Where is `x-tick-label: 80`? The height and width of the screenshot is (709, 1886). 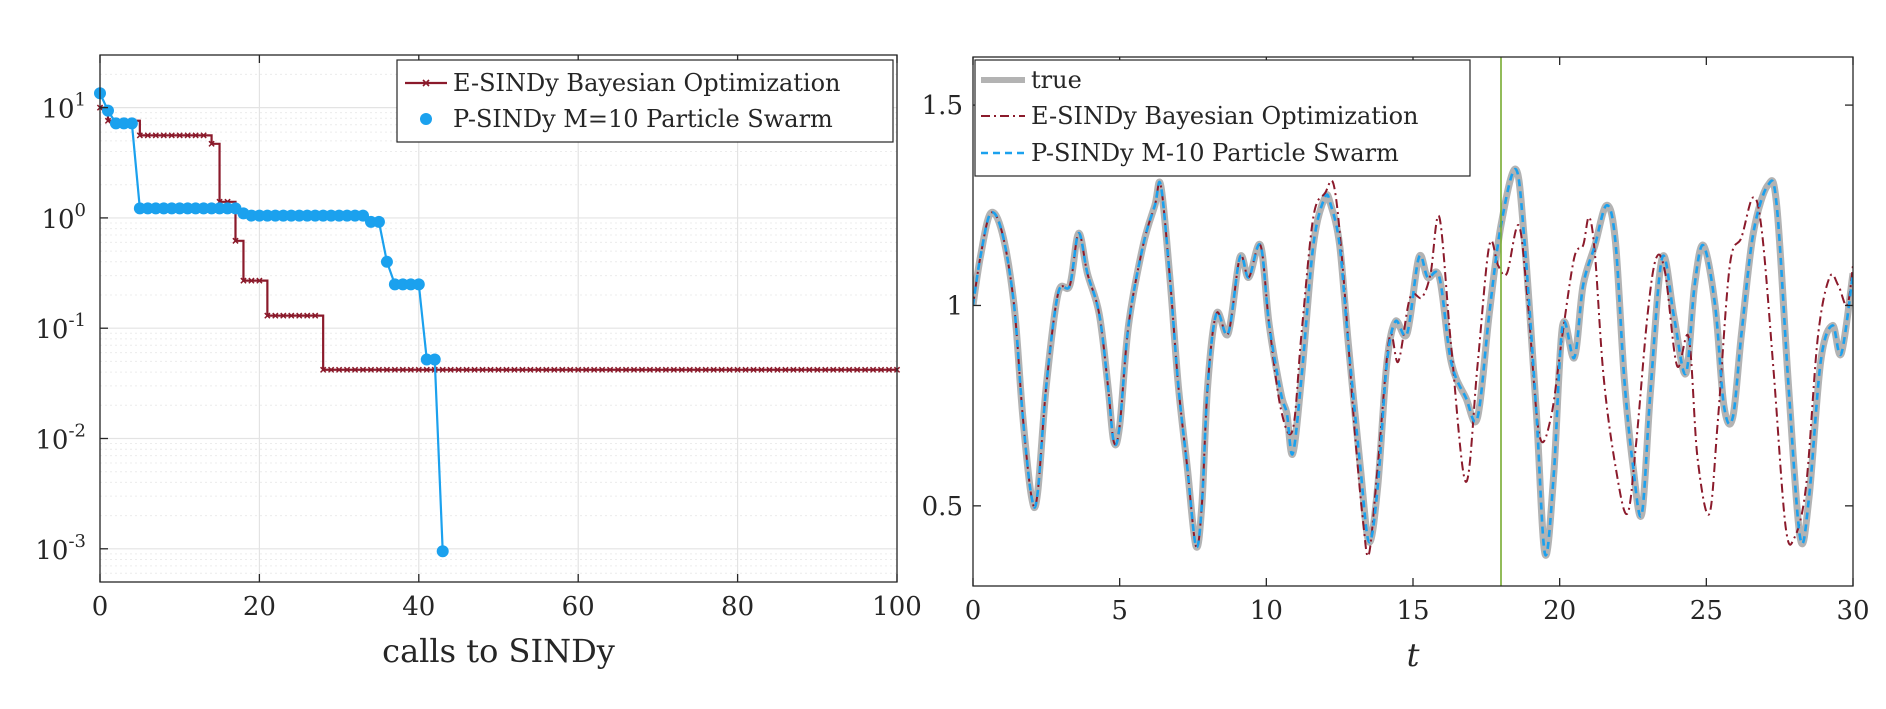 x-tick-label: 80 is located at coordinates (737, 607).